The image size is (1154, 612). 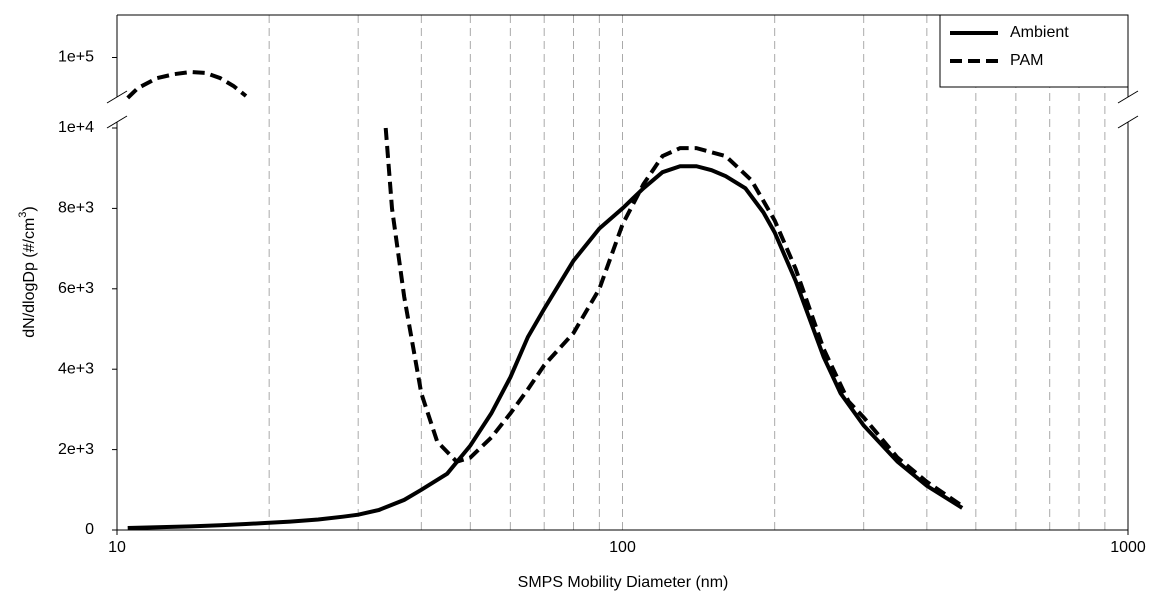 What do you see at coordinates (76, 127) in the screenshot?
I see `y-tick-label: 1e+4` at bounding box center [76, 127].